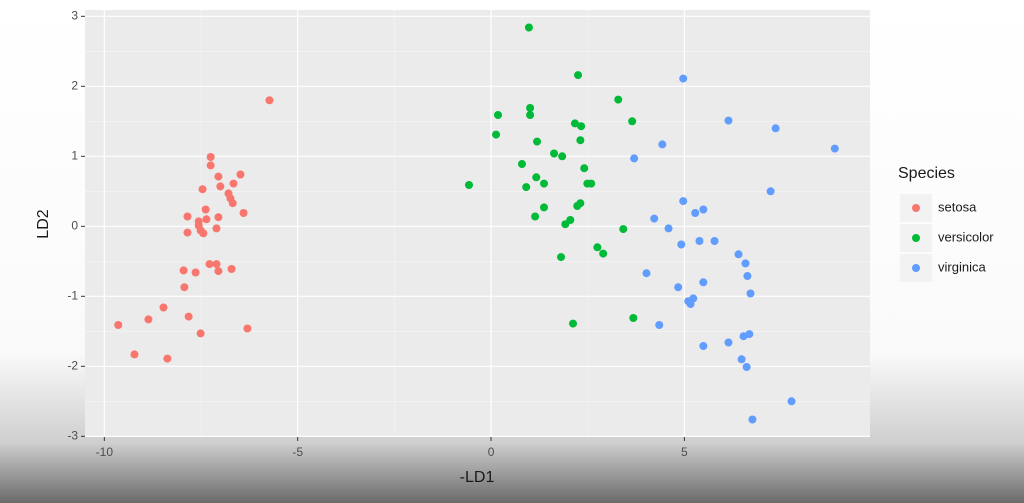 Image resolution: width=1024 pixels, height=503 pixels. What do you see at coordinates (72, 295) in the screenshot?
I see `y-tick-label: -1` at bounding box center [72, 295].